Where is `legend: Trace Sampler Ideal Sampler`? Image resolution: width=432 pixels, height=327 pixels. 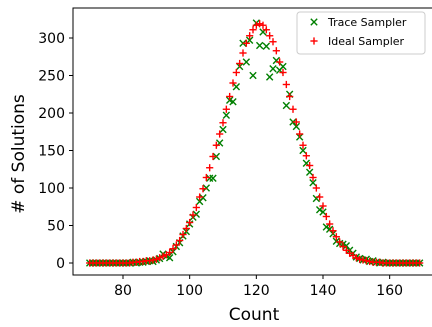 legend: Trace Sampler Ideal Sampler is located at coordinates (361, 33).